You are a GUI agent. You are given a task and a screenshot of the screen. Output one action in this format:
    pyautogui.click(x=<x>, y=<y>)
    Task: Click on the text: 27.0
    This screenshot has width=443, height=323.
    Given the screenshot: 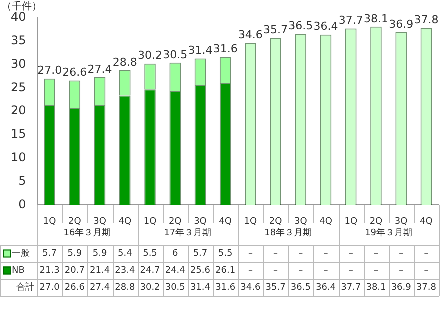 What is the action you would take?
    pyautogui.click(x=50, y=288)
    